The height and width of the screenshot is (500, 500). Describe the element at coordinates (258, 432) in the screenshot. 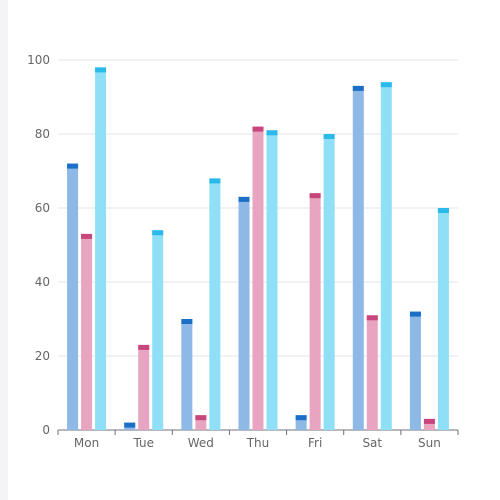

I see `x-axis` at that location.